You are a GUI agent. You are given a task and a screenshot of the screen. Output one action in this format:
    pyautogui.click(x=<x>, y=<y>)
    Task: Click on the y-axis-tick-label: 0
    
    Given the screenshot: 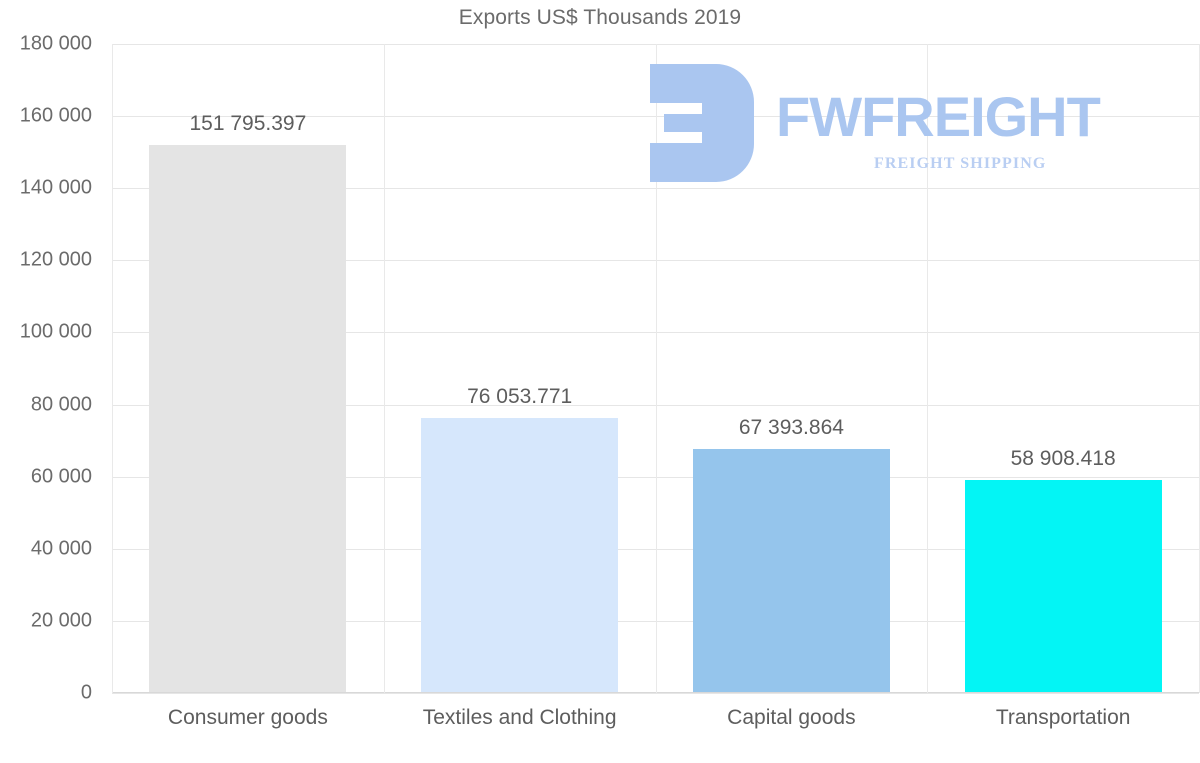 What is the action you would take?
    pyautogui.click(x=86, y=692)
    